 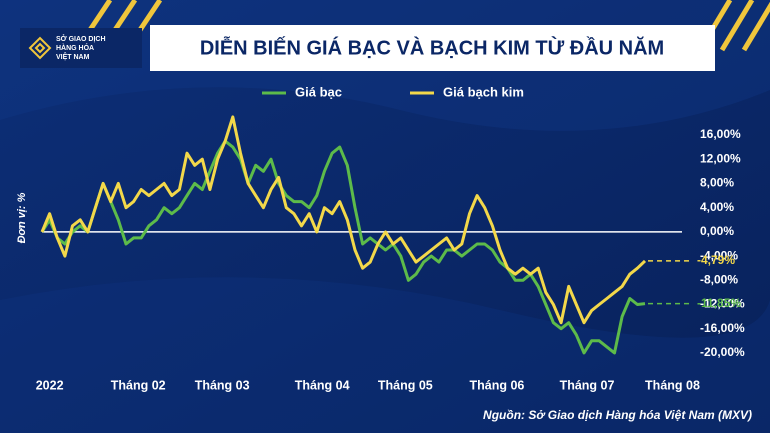 I want to click on x-tick-label: Tháng 07, so click(x=587, y=385).